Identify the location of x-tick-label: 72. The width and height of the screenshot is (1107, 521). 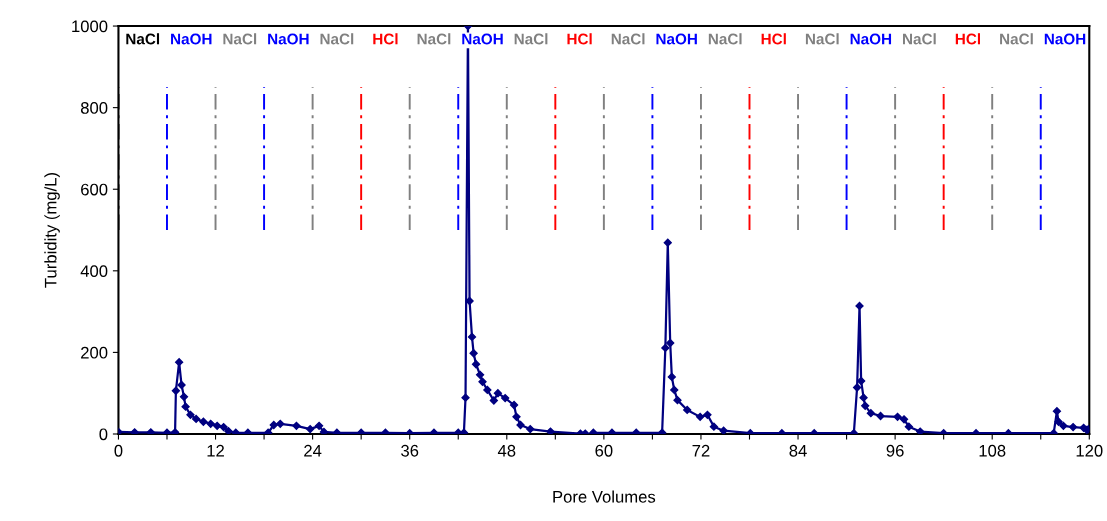
(701, 450).